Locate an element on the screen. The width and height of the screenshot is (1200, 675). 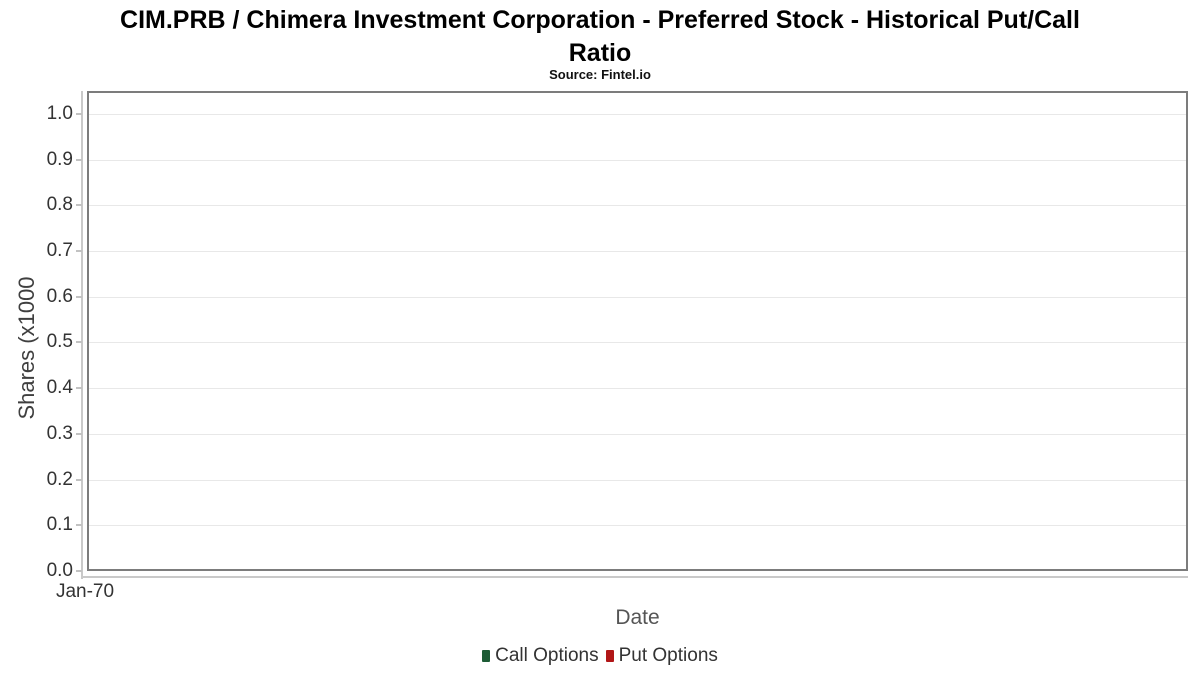
y-tick-label-0.0: 0.0 is located at coordinates (59, 570).